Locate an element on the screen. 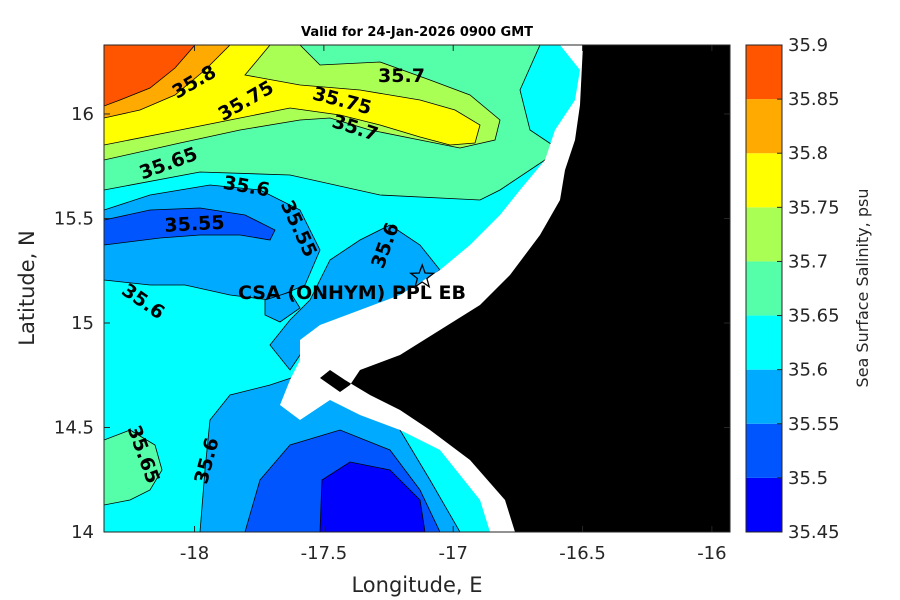 The image size is (900, 600). colorbar-label: Sea Surface Salinity, psu is located at coordinates (862, 288).